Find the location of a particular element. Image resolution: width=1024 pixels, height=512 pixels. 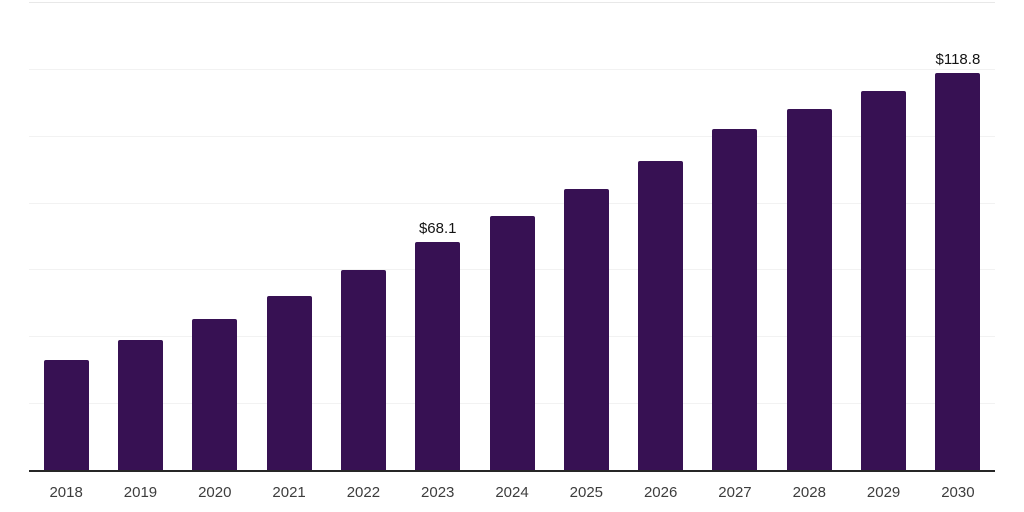

bar-2024 is located at coordinates (512, 342).